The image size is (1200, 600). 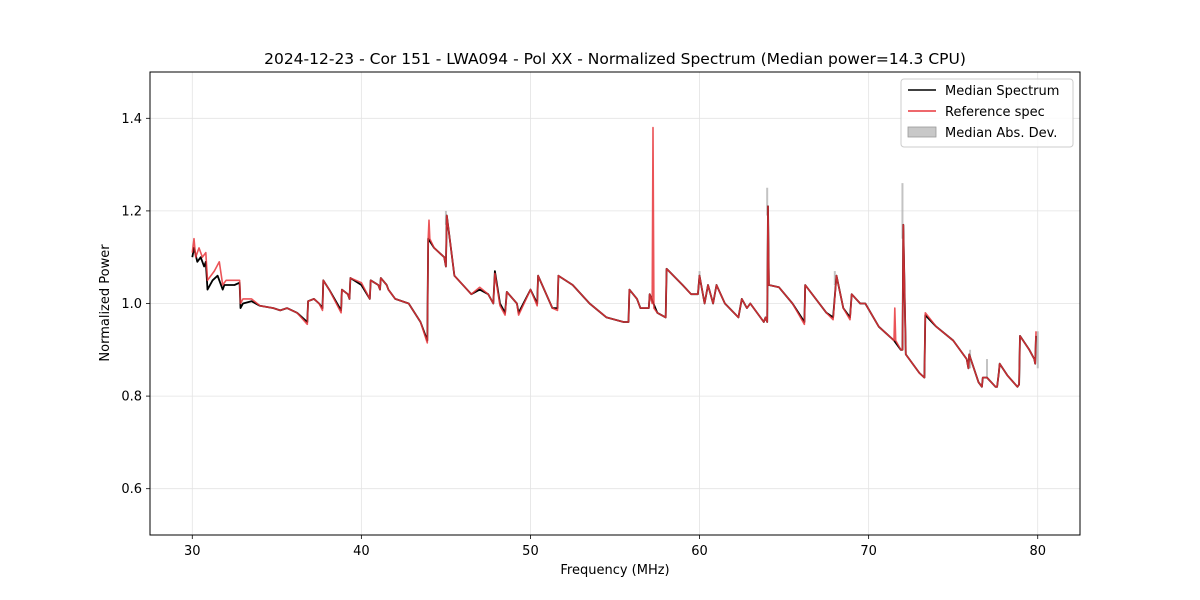 I want to click on legend-label-mad: Median Abs. Dev., so click(x=1001, y=133).